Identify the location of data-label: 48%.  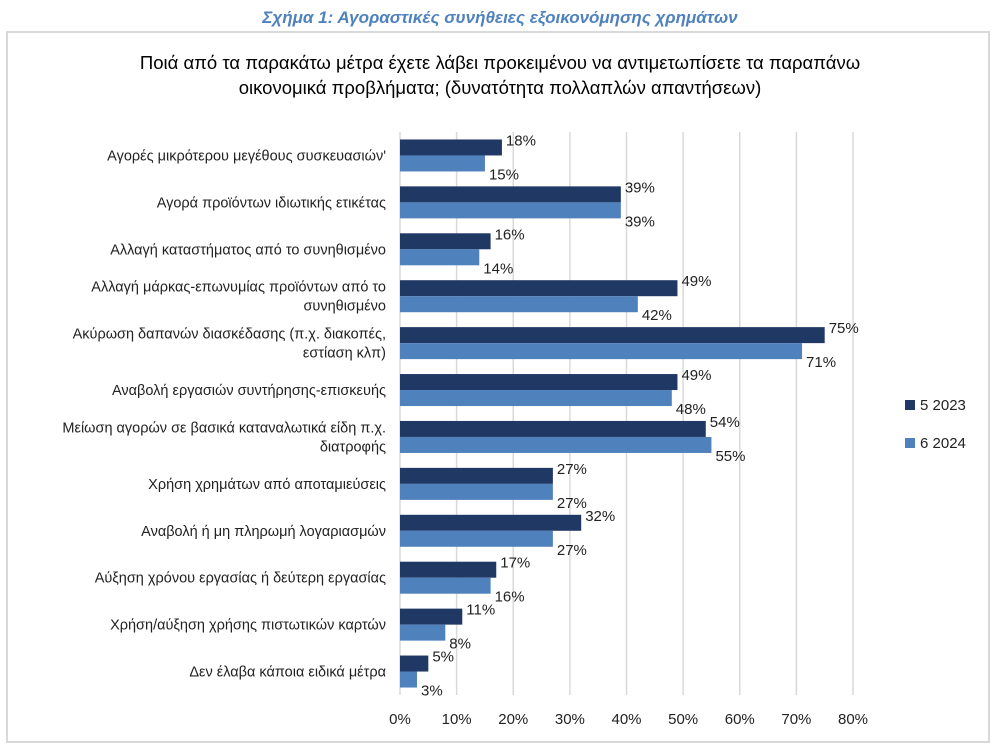
(691, 409).